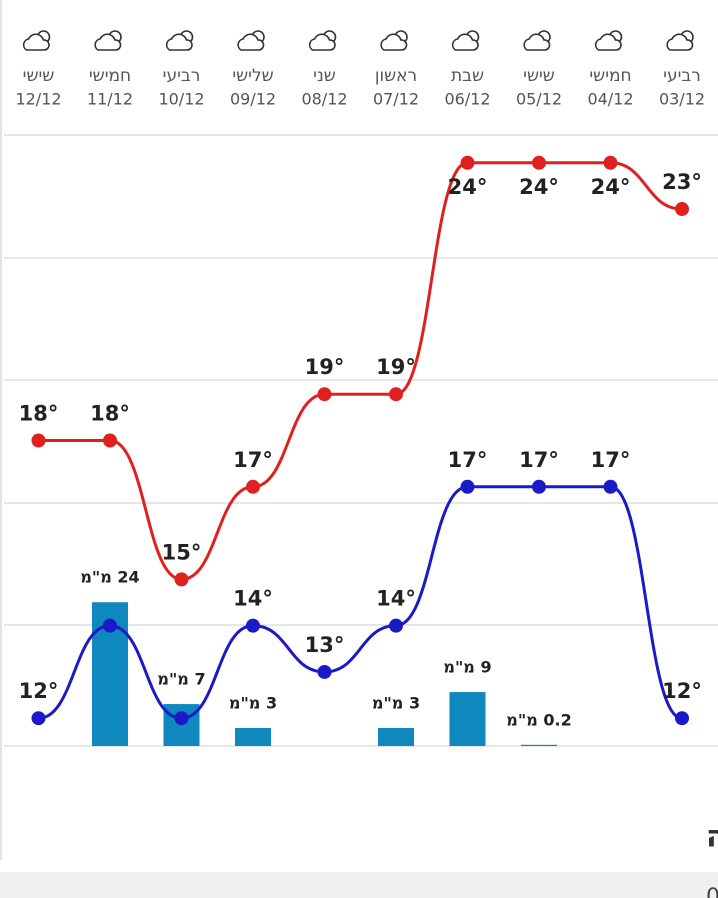  What do you see at coordinates (109, 577) in the screenshot?
I see `rain-label: 24 מ"מ` at bounding box center [109, 577].